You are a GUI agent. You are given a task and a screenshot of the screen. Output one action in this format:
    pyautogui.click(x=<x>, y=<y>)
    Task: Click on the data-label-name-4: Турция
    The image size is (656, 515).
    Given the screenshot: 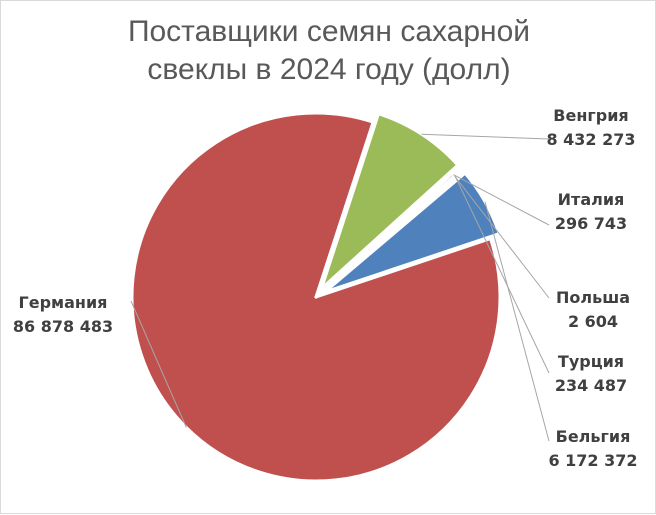 What is the action you would take?
    pyautogui.click(x=591, y=361)
    